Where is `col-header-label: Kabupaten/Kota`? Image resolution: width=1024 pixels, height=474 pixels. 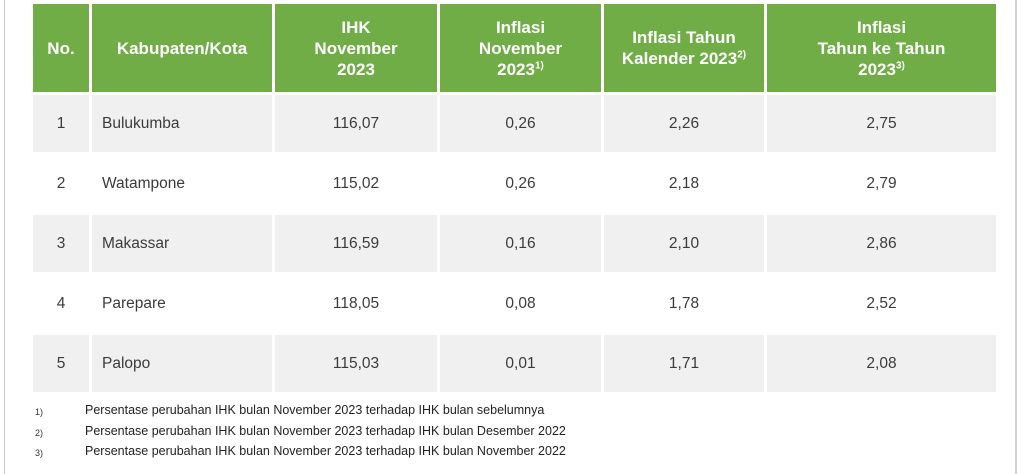
col-header-label: Kabupaten/Kota is located at coordinates (182, 48).